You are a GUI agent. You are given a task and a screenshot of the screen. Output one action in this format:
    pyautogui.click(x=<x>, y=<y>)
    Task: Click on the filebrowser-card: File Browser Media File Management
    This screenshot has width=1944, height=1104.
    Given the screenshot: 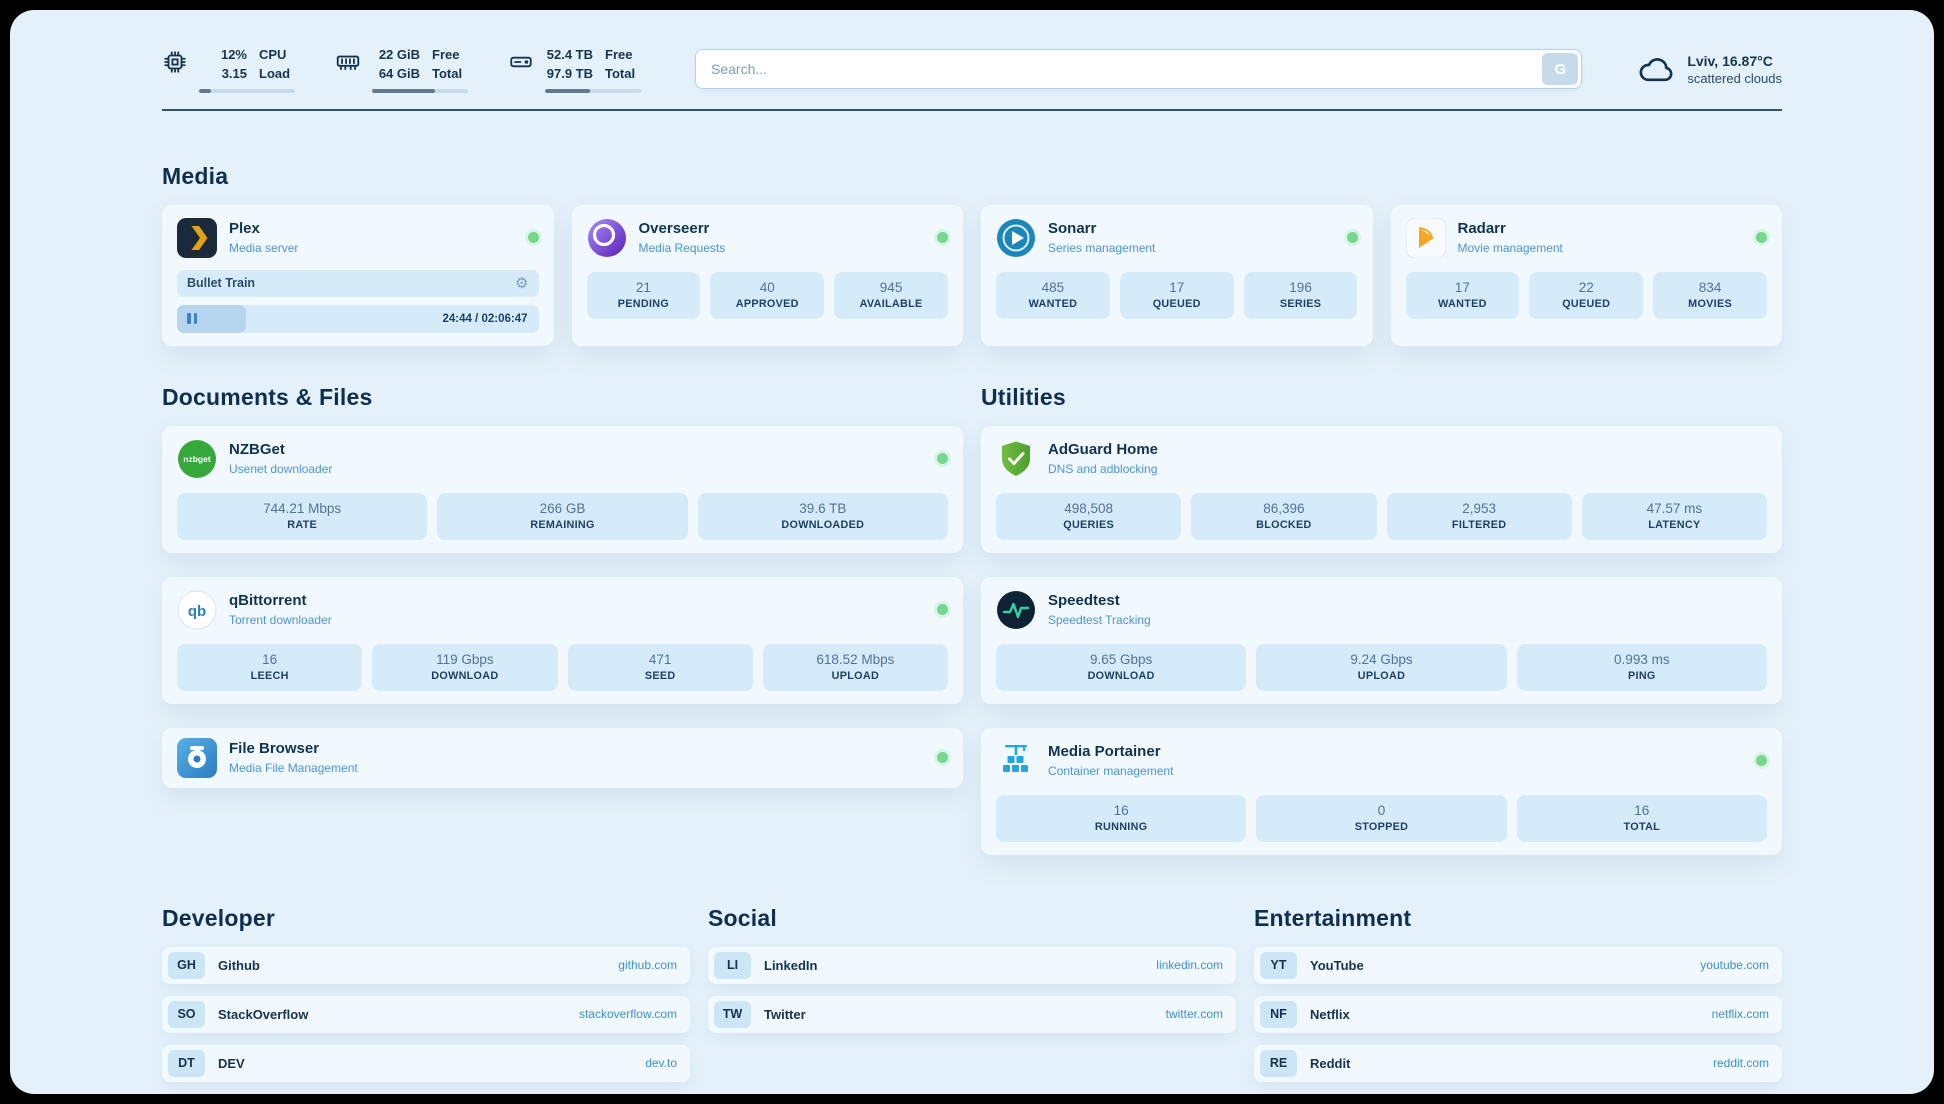 What is the action you would take?
    pyautogui.click(x=562, y=757)
    